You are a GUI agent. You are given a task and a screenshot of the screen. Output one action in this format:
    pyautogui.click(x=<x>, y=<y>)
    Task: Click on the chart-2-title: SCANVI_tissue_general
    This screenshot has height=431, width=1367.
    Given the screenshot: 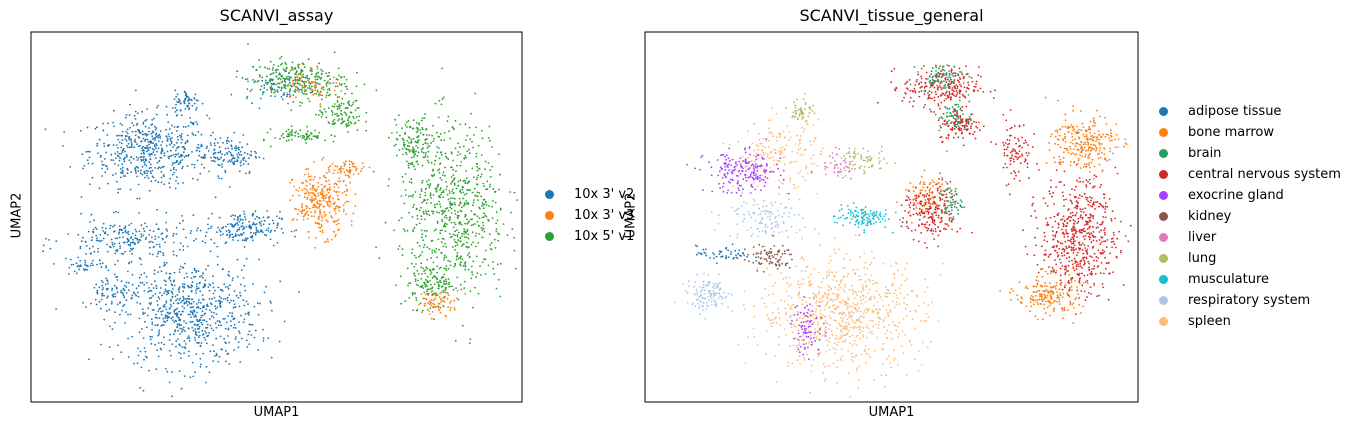 What is the action you would take?
    pyautogui.click(x=891, y=15)
    